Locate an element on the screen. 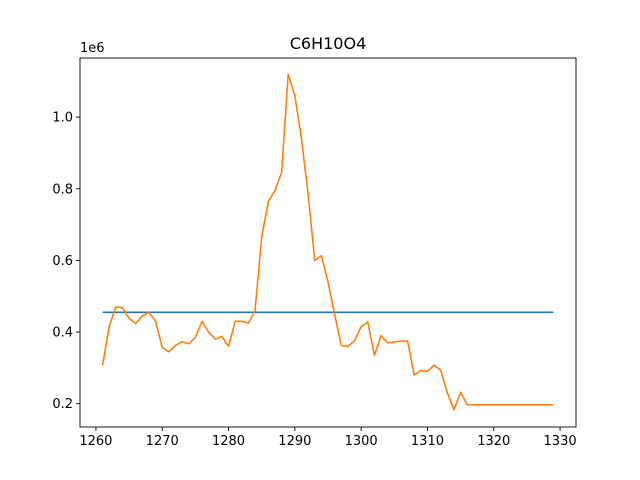  y-tick-label: 0.8 is located at coordinates (62, 189).